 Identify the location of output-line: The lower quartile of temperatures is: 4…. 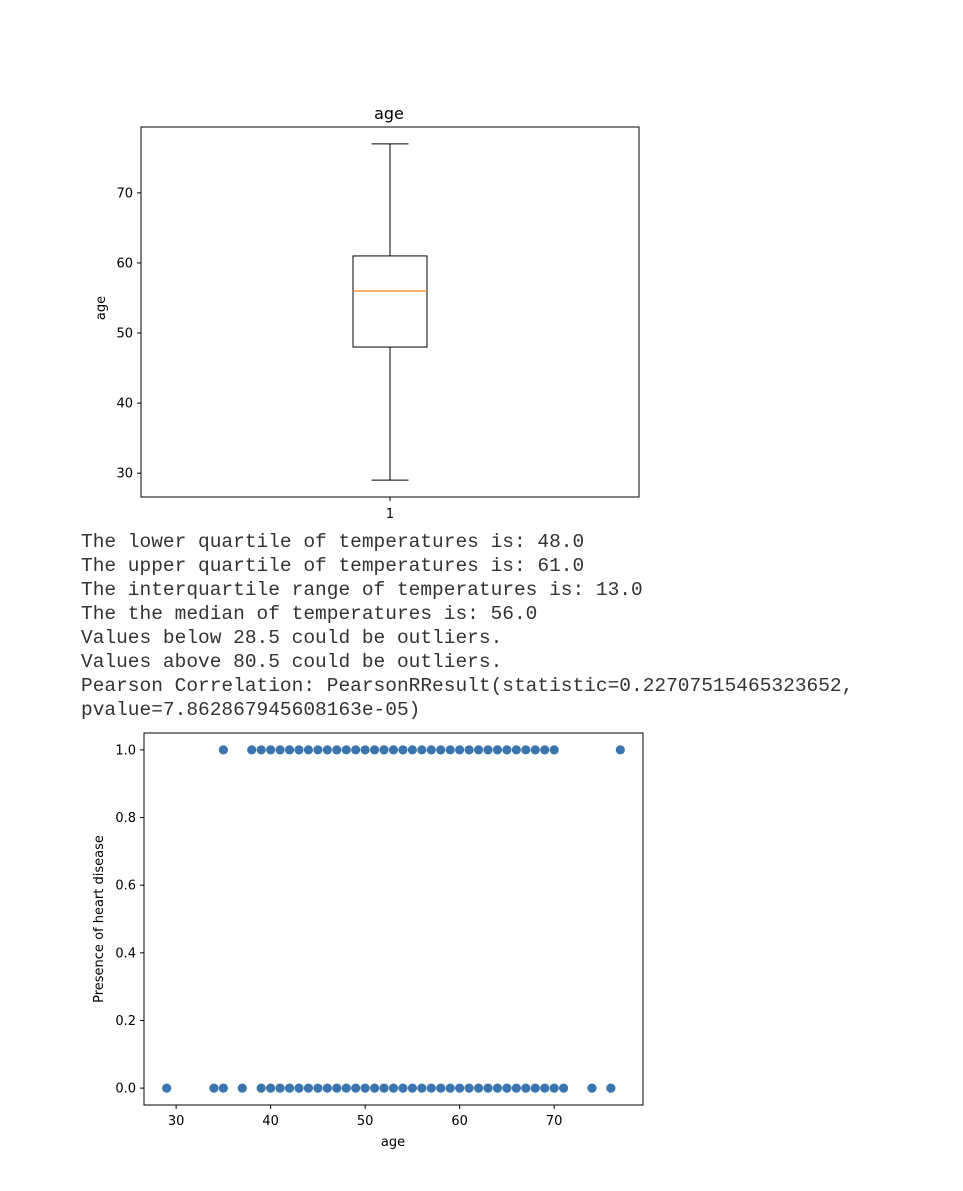
(333, 542).